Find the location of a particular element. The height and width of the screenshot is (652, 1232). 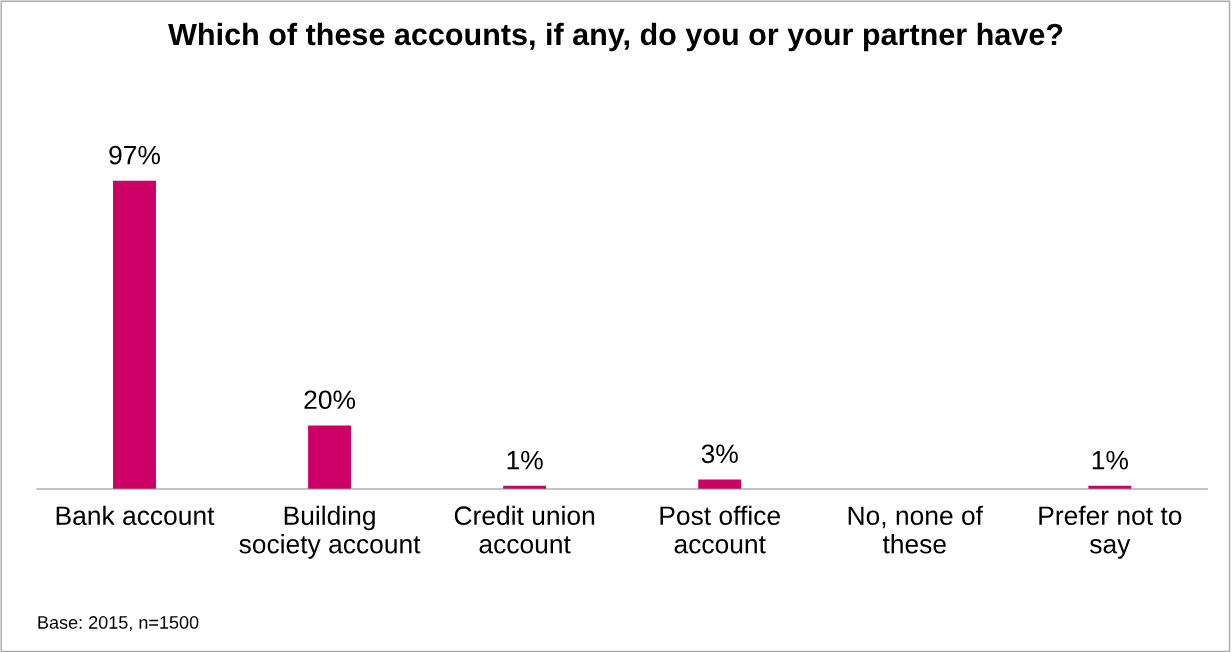

data-label: 97% is located at coordinates (134, 155).